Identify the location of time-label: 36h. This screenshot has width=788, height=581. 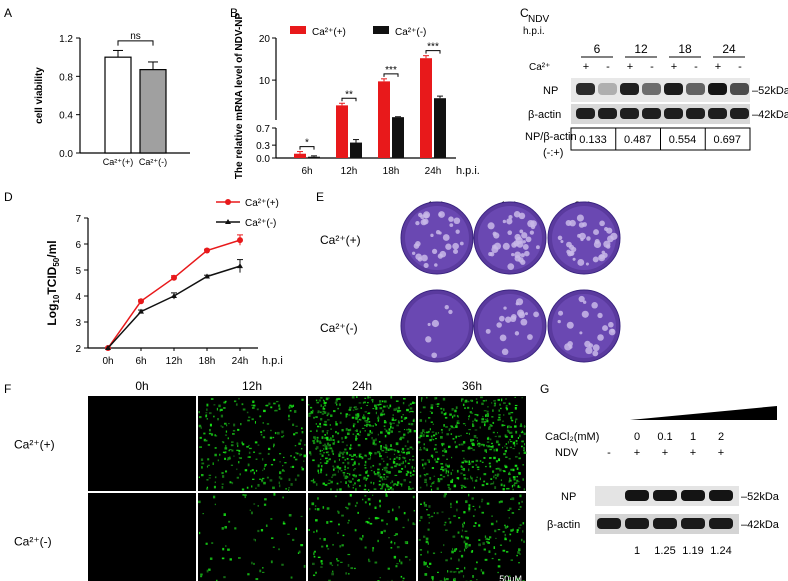
(472, 386).